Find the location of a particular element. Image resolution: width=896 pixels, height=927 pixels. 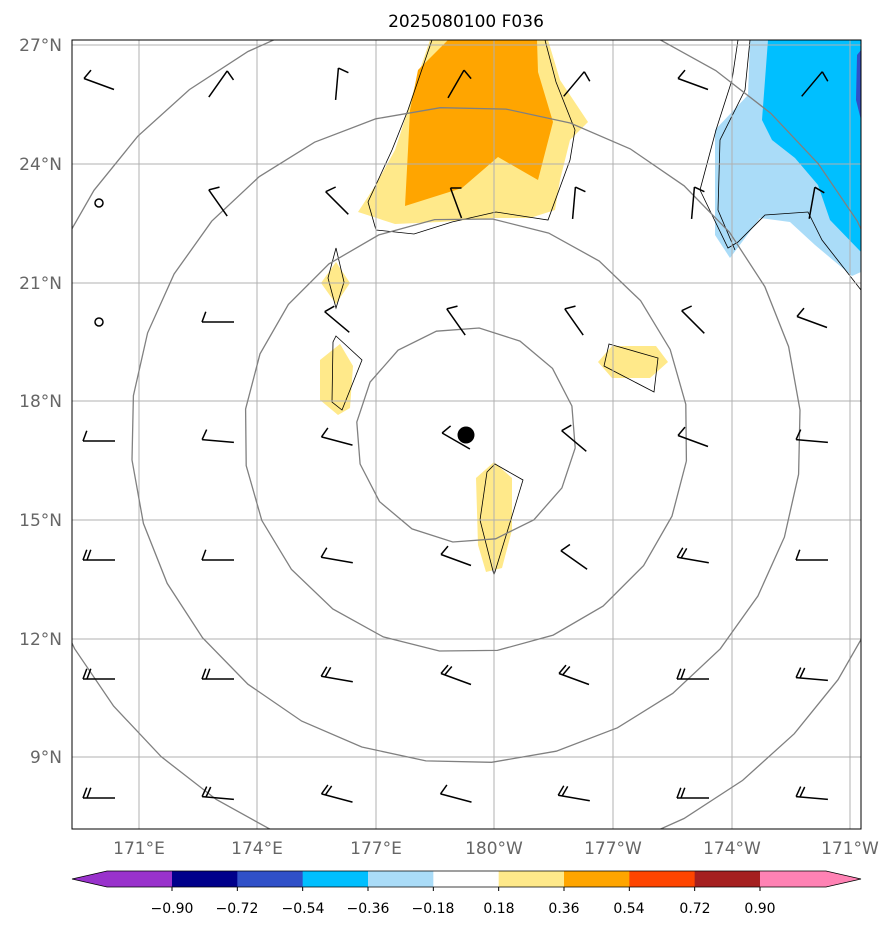

colorbar-tick-label: −0.72 is located at coordinates (237, 909).